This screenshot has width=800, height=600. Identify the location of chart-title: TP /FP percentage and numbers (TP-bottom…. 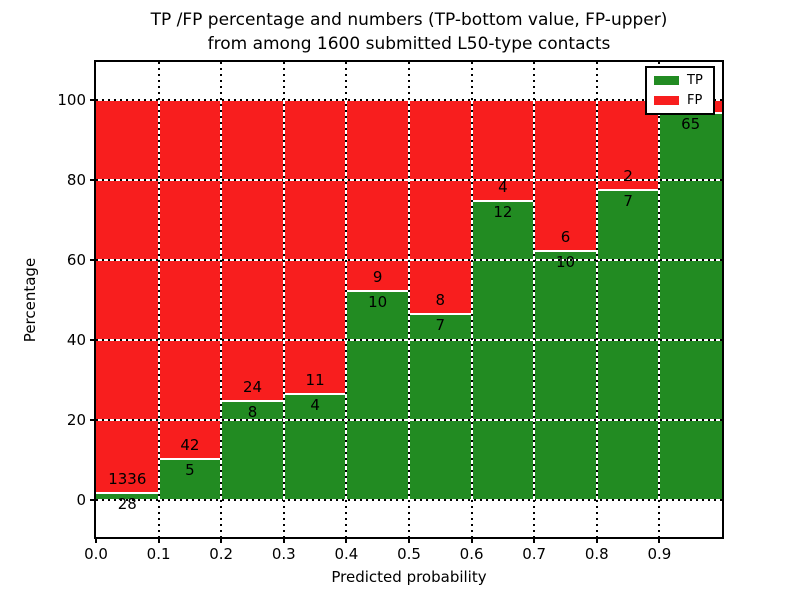
(400, 32).